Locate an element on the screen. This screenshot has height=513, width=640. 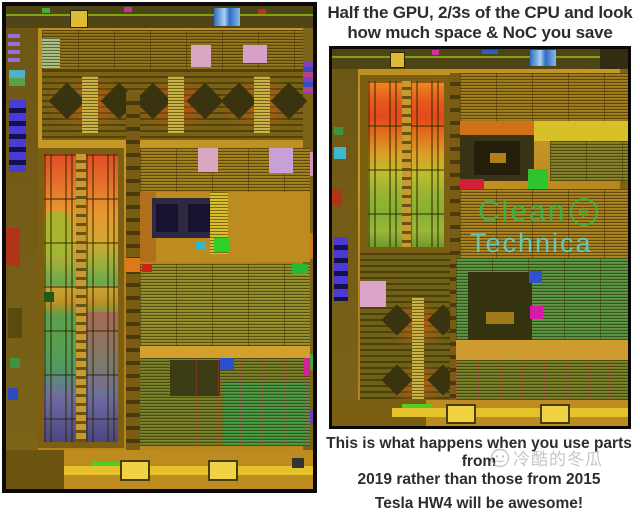
uploader-watermark-text: 冷酷的冬瓜 is located at coordinates (558, 459).